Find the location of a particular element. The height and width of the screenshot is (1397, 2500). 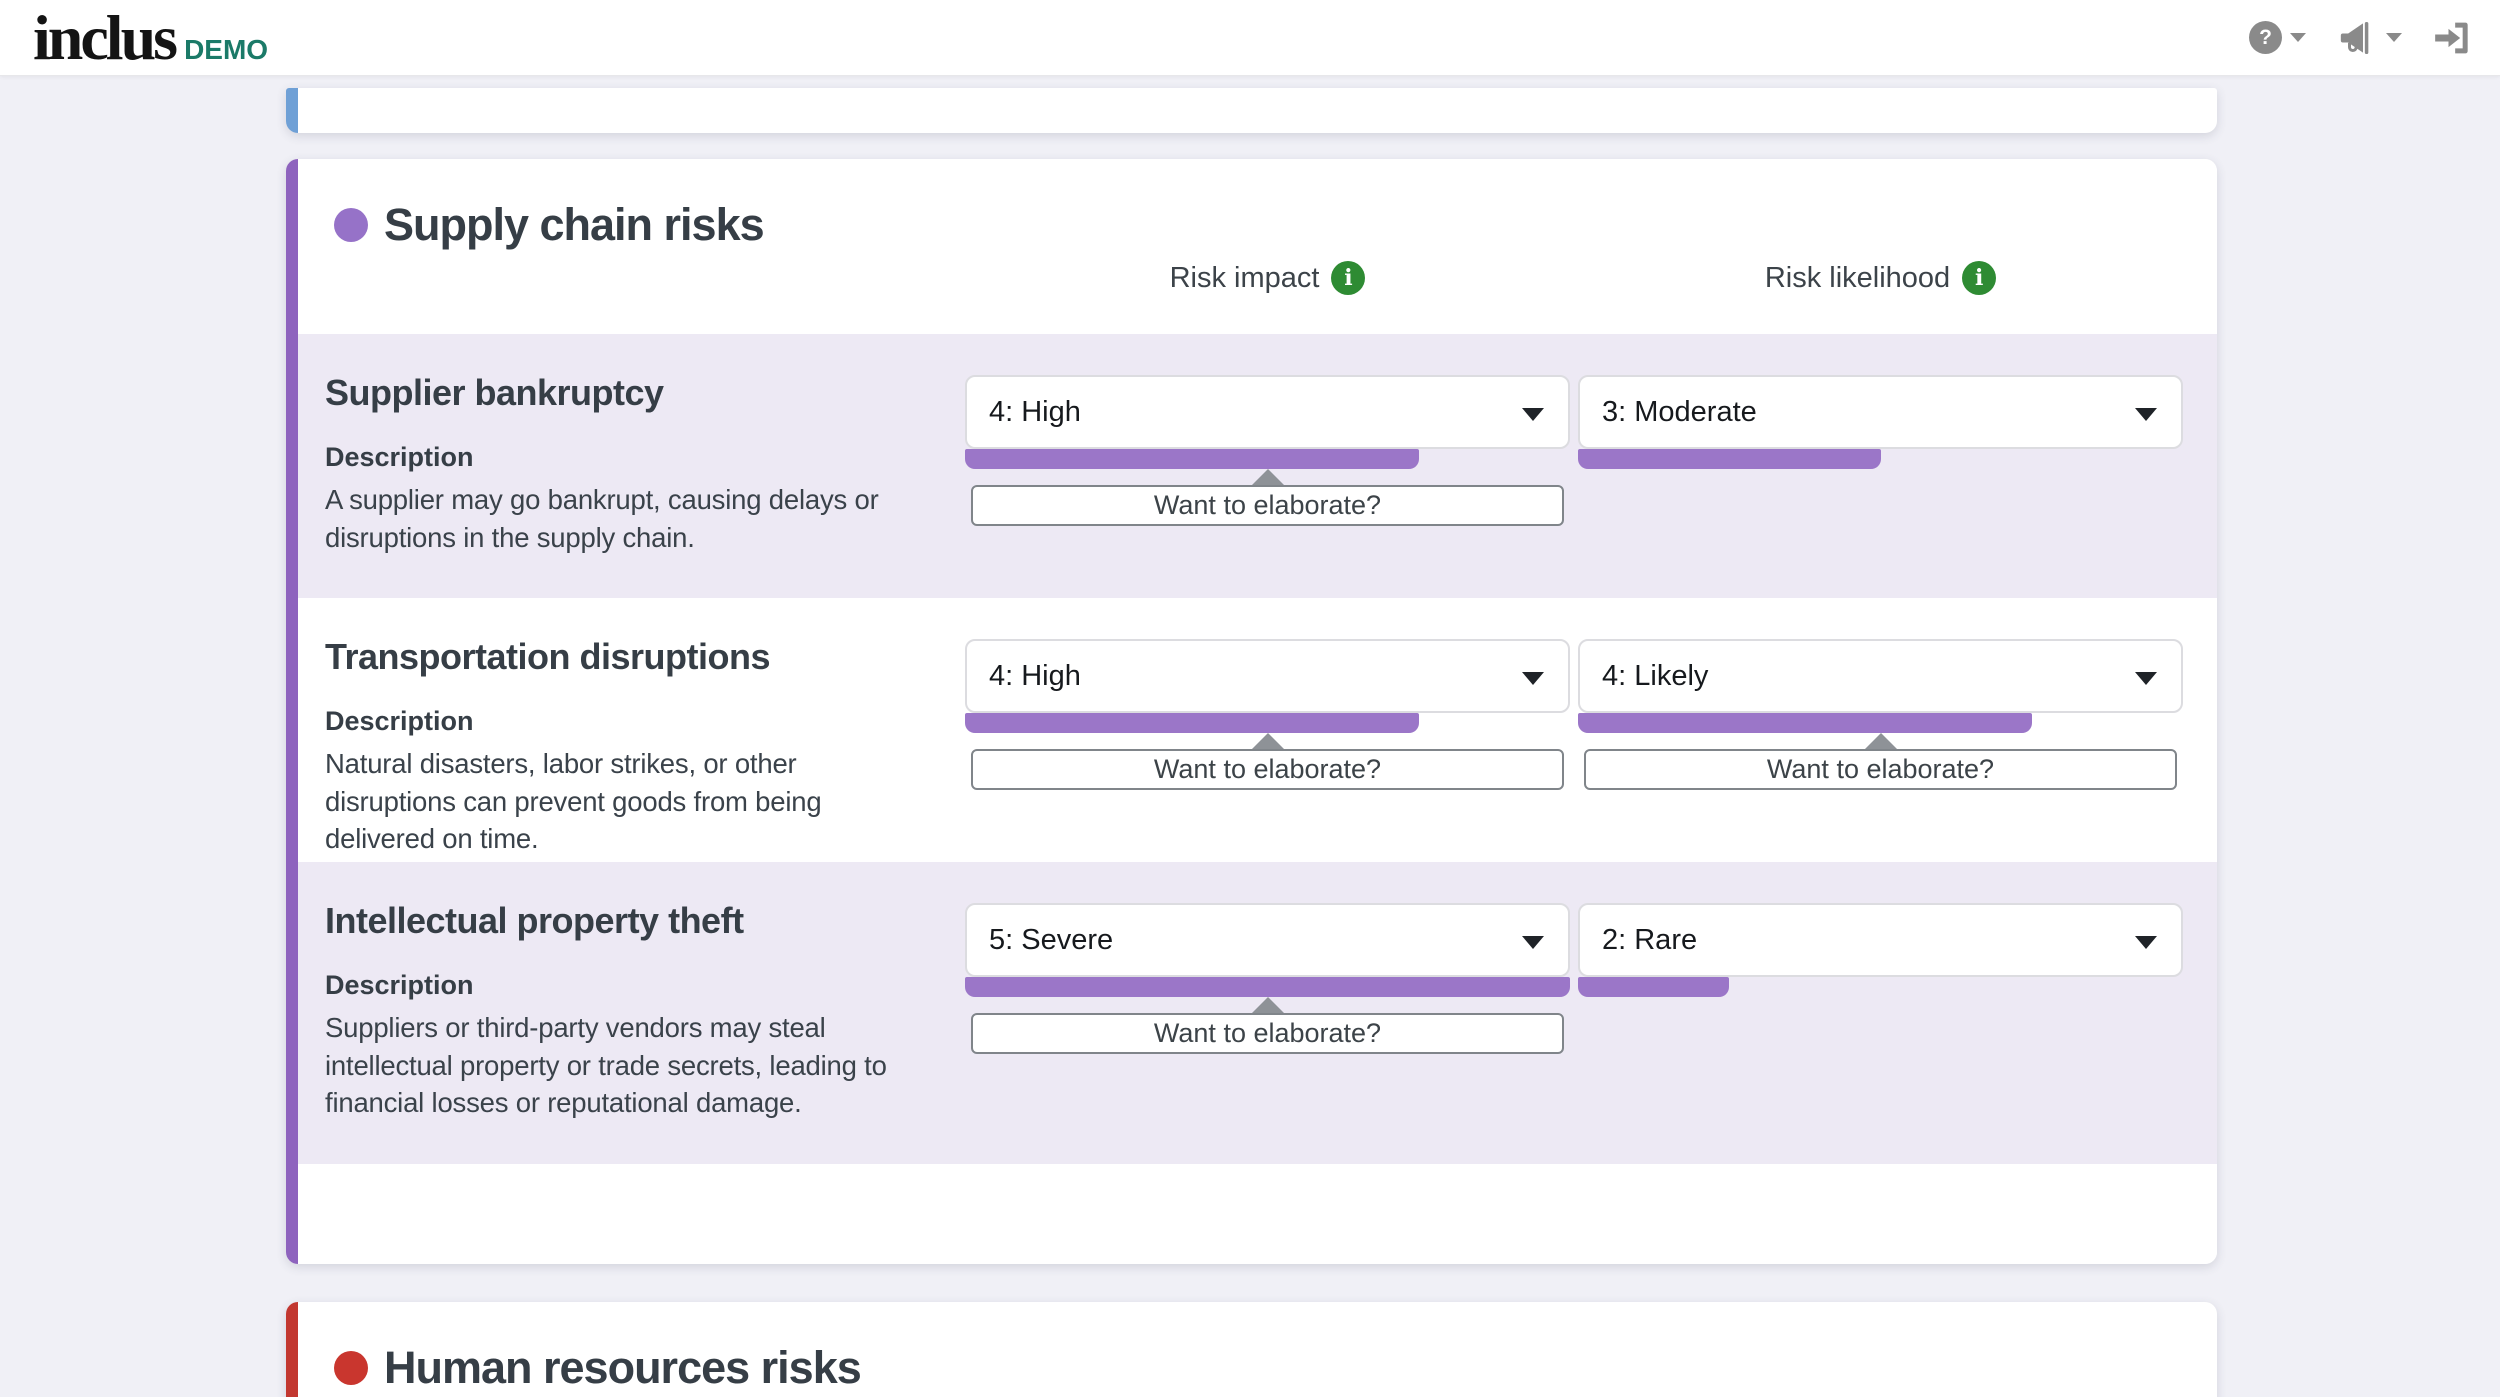

section-title: Human resources risks is located at coordinates (623, 1367).